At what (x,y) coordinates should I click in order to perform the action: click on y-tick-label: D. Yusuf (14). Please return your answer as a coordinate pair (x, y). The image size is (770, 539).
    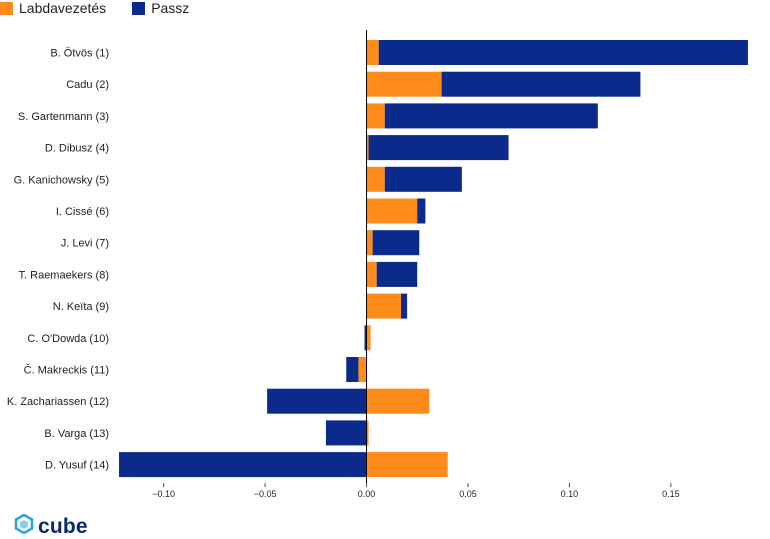
    Looking at the image, I should click on (77, 466).